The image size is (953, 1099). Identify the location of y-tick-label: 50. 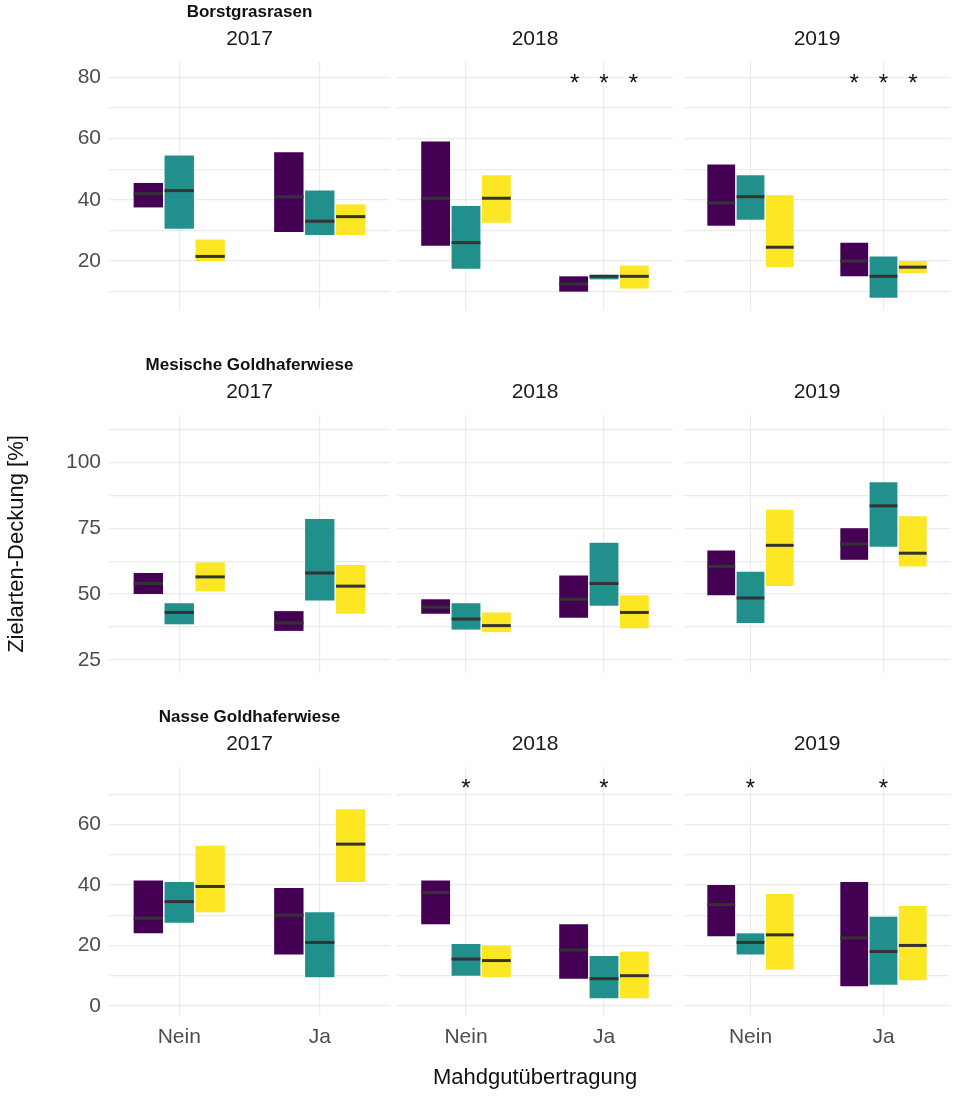
(89, 592).